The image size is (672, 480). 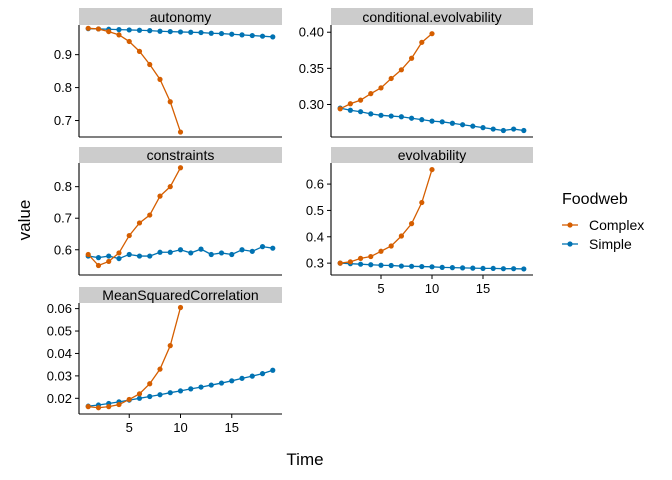 I want to click on y-tick-label: 0.4, so click(x=315, y=236).